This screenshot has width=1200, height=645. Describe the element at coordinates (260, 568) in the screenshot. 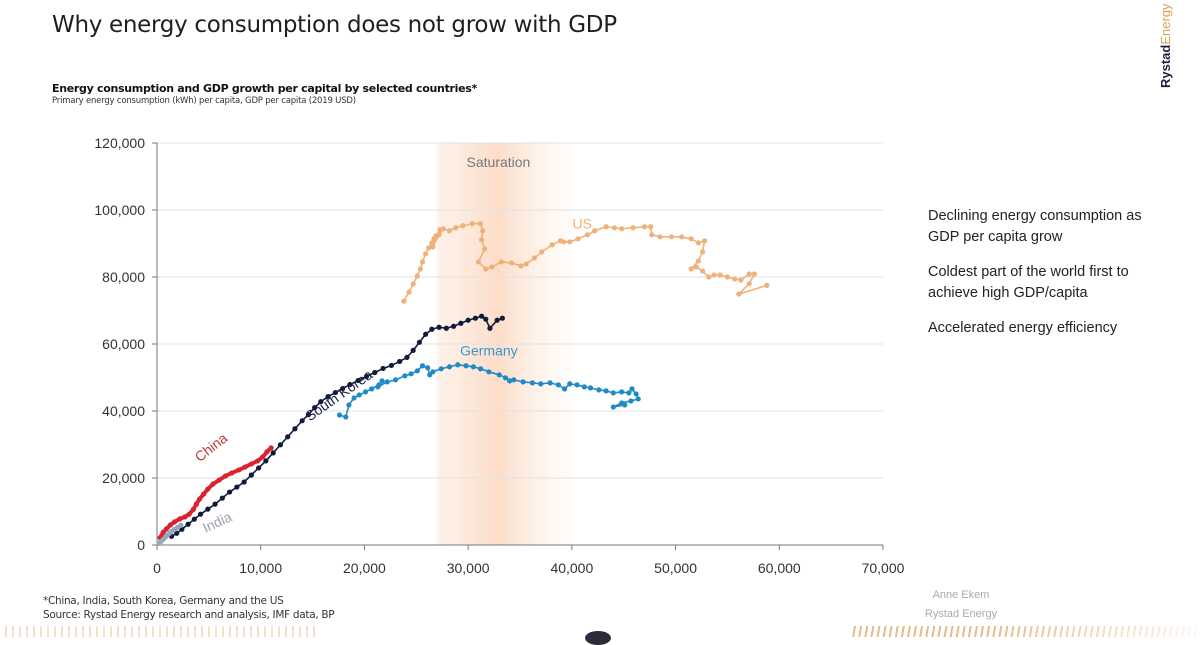

I see `x-tick-label: 10,000` at that location.